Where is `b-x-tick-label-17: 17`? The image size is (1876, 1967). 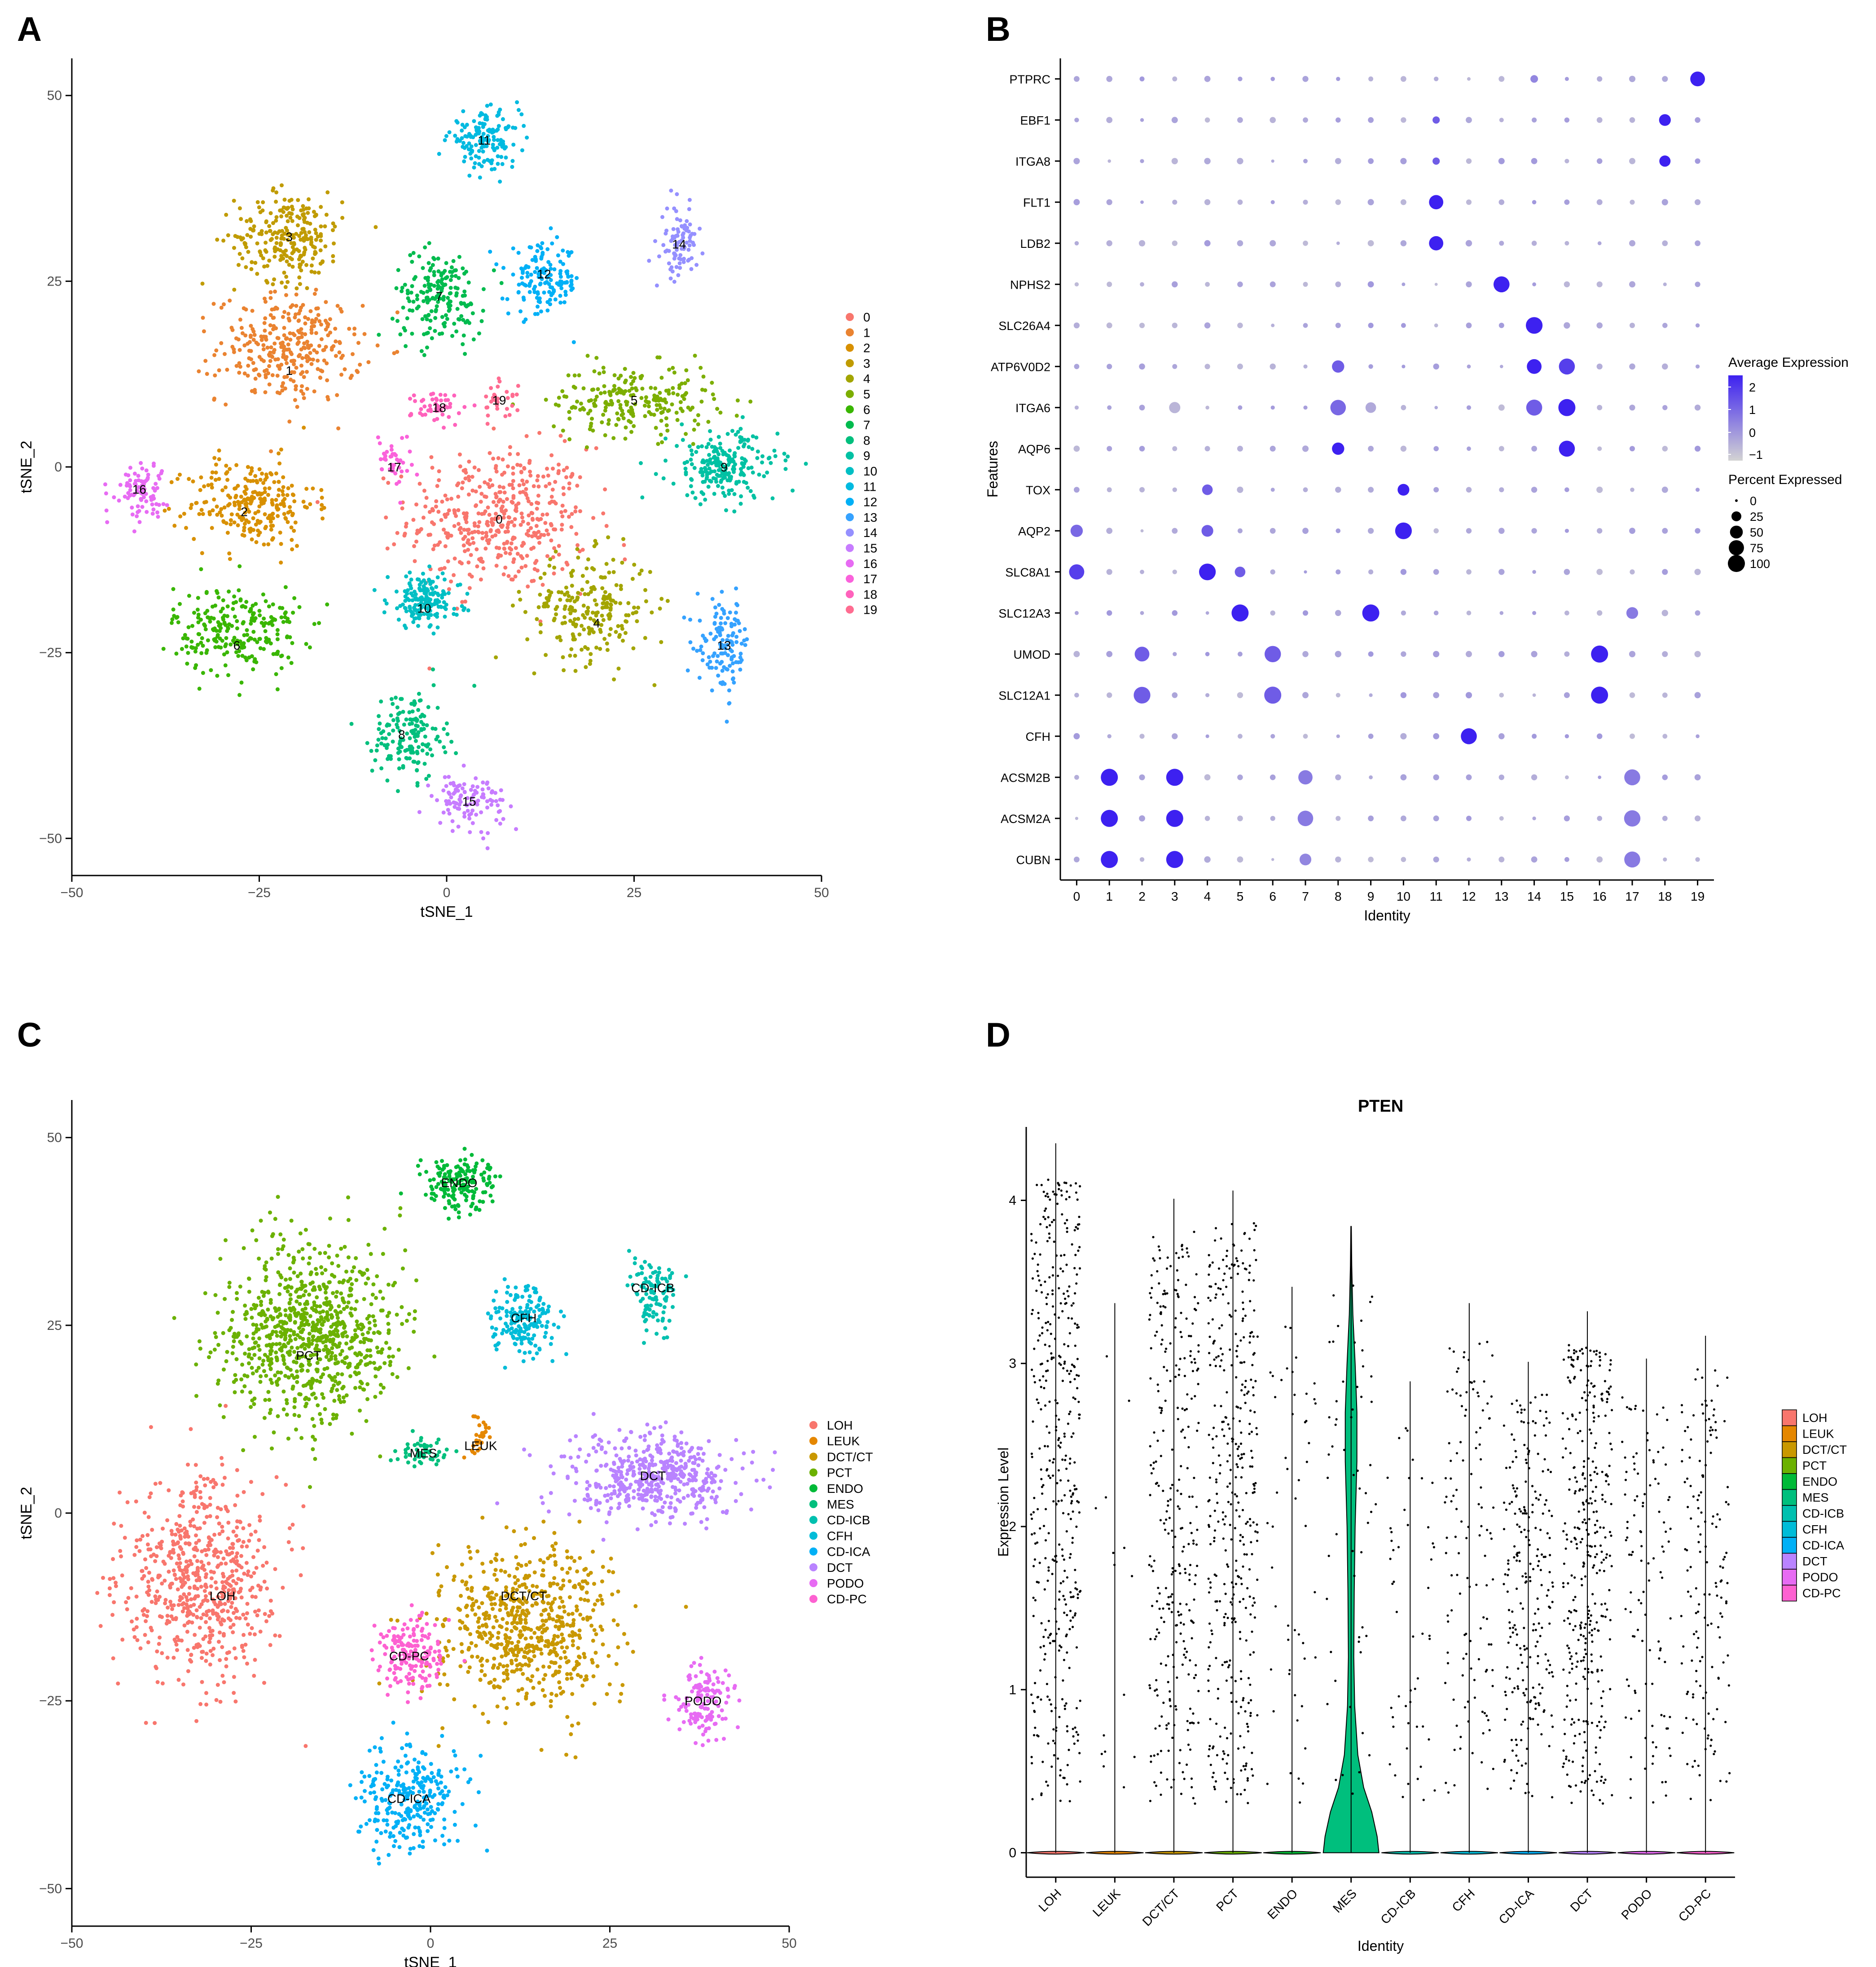 b-x-tick-label-17: 17 is located at coordinates (1632, 896).